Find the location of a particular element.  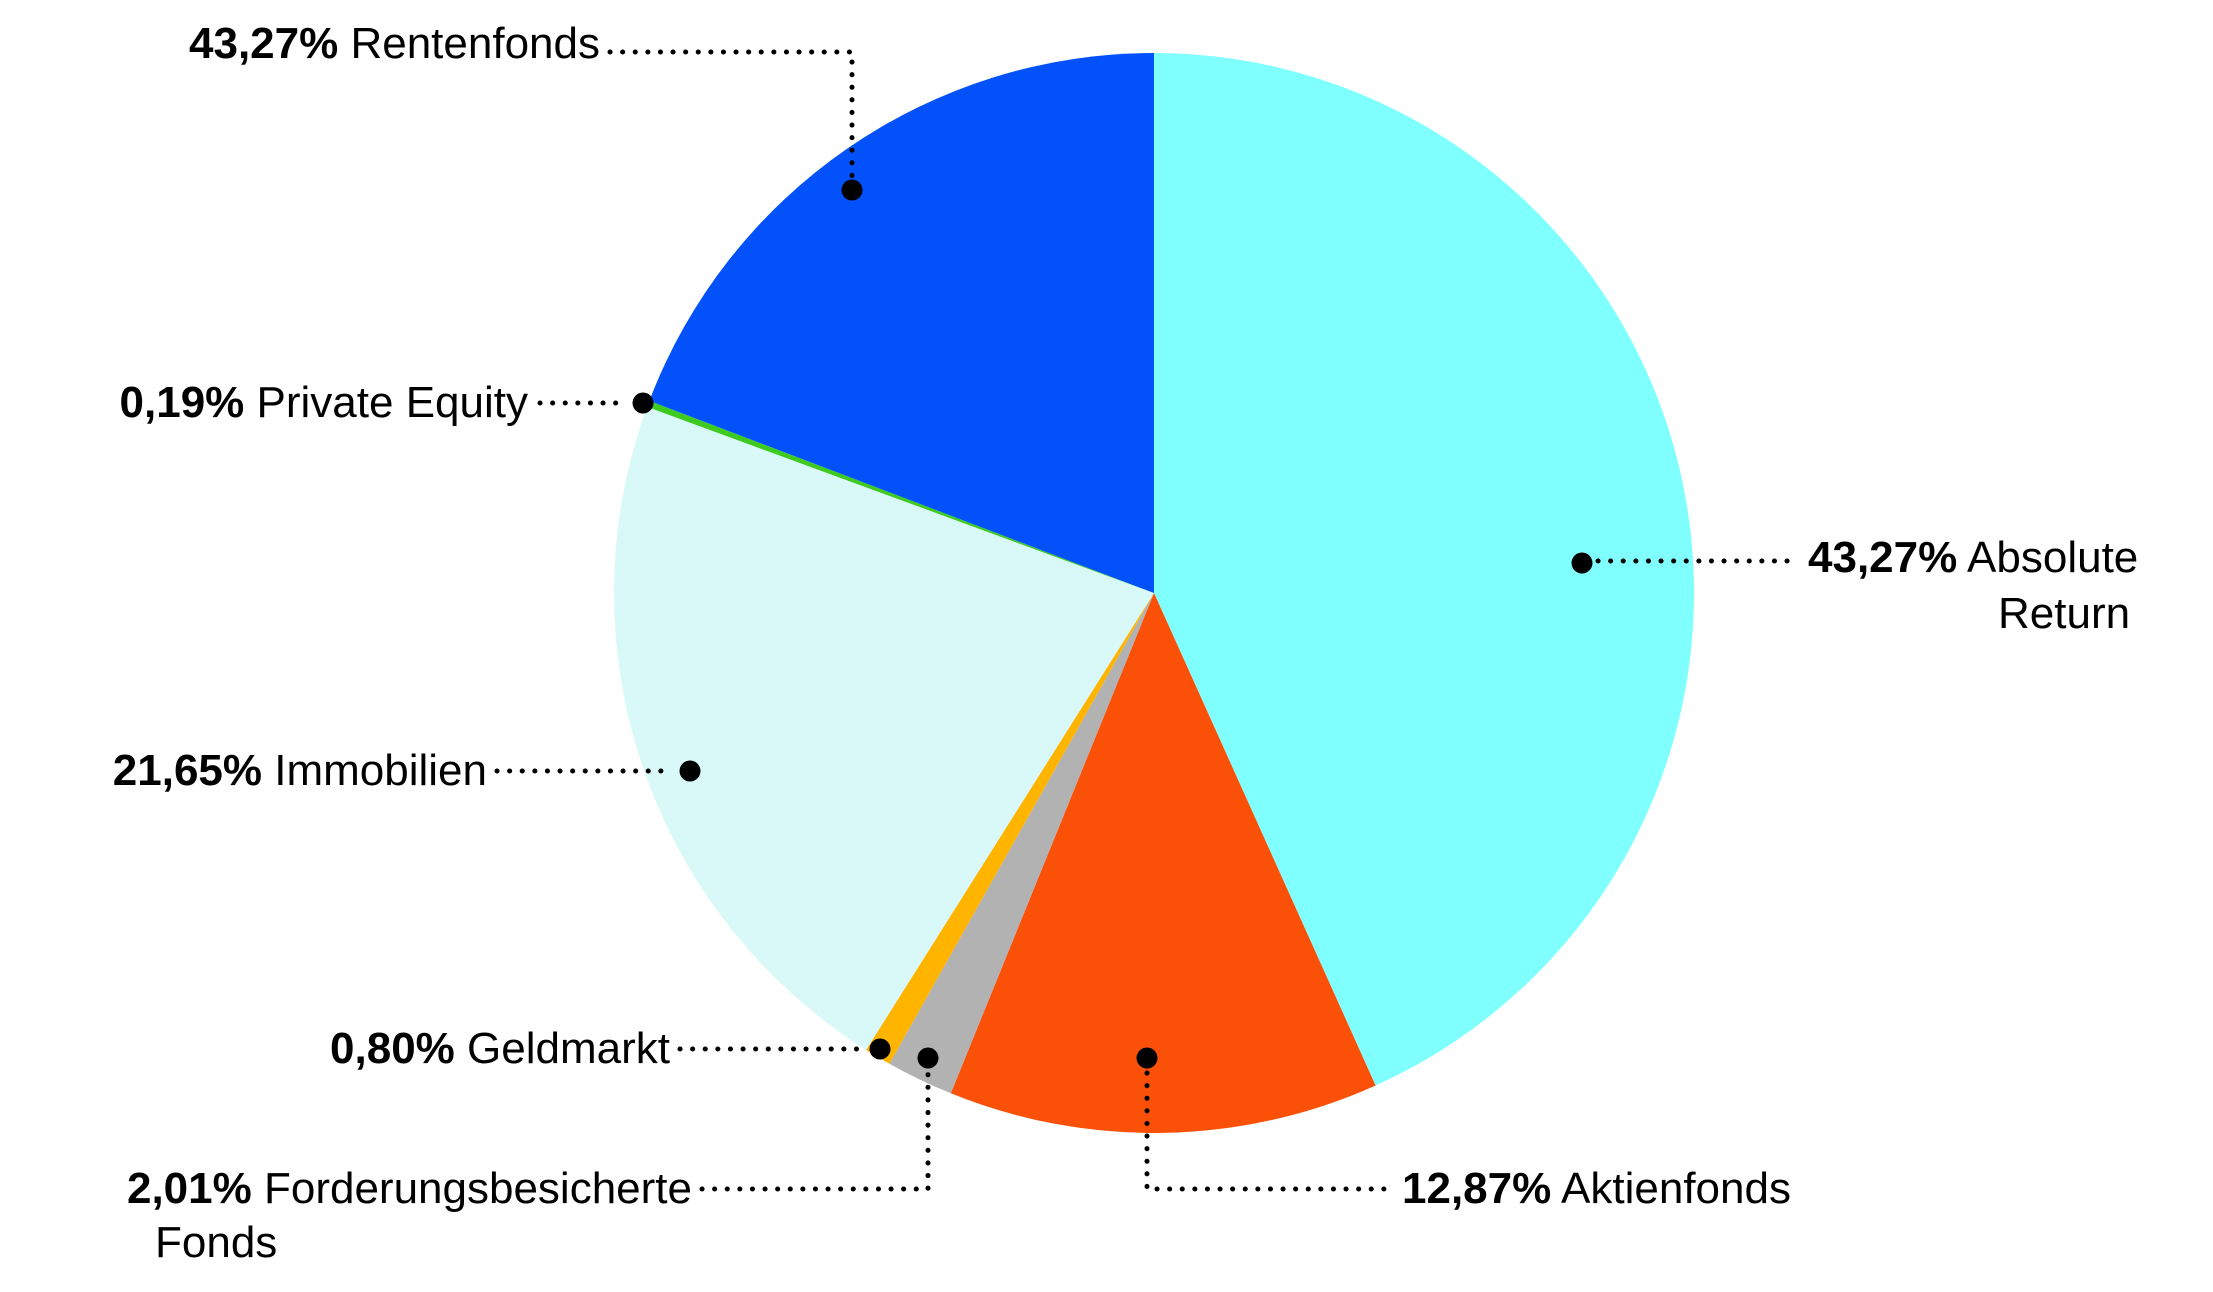

leader-line-forderungsbesicherte-fonds is located at coordinates (815, 1131).